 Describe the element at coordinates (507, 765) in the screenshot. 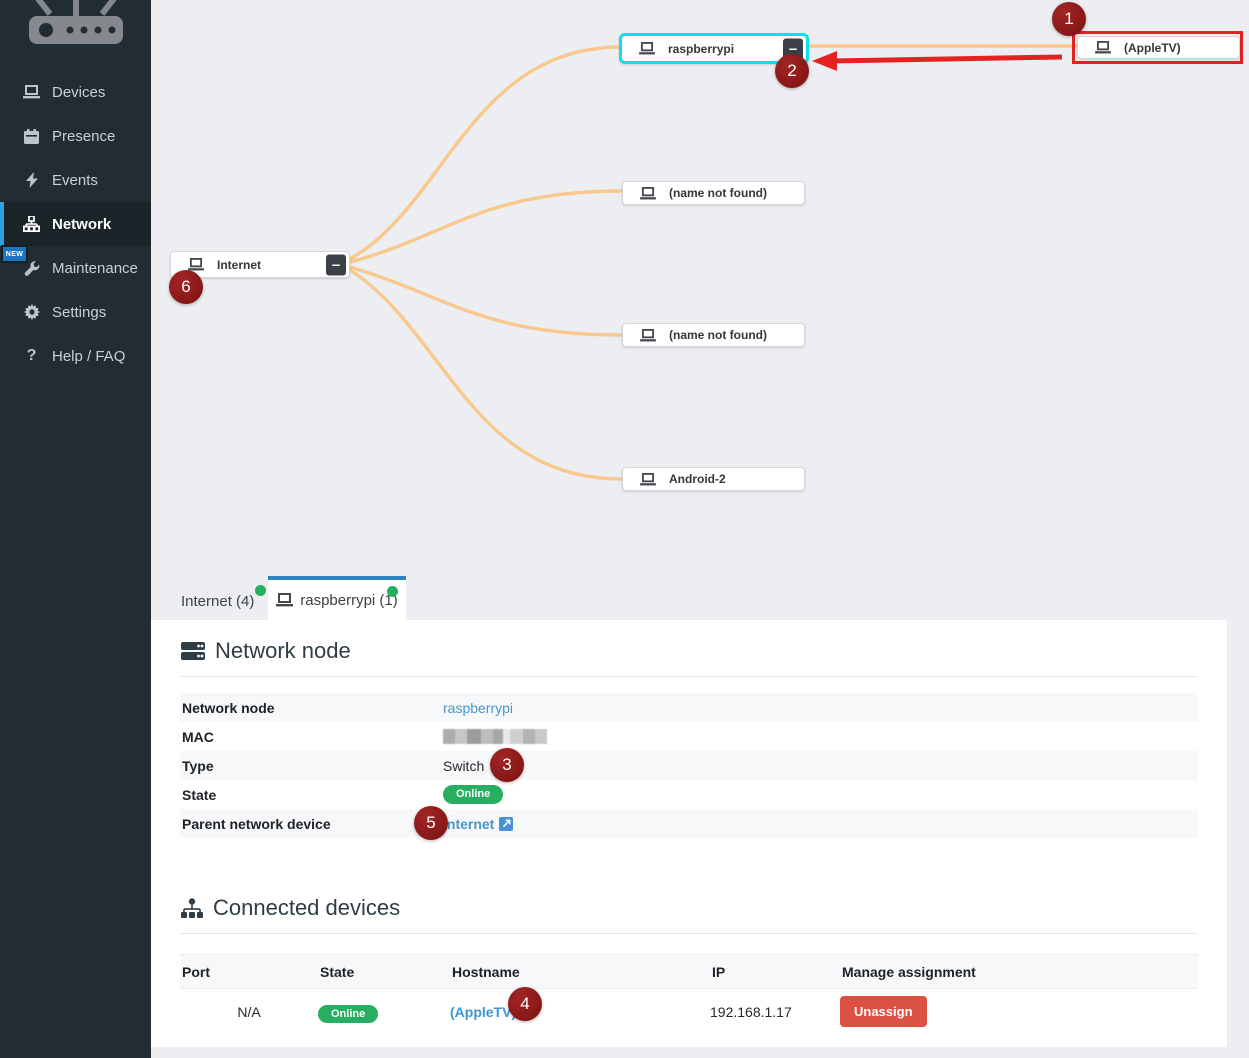

I see `annotation-circle-3: 3` at that location.